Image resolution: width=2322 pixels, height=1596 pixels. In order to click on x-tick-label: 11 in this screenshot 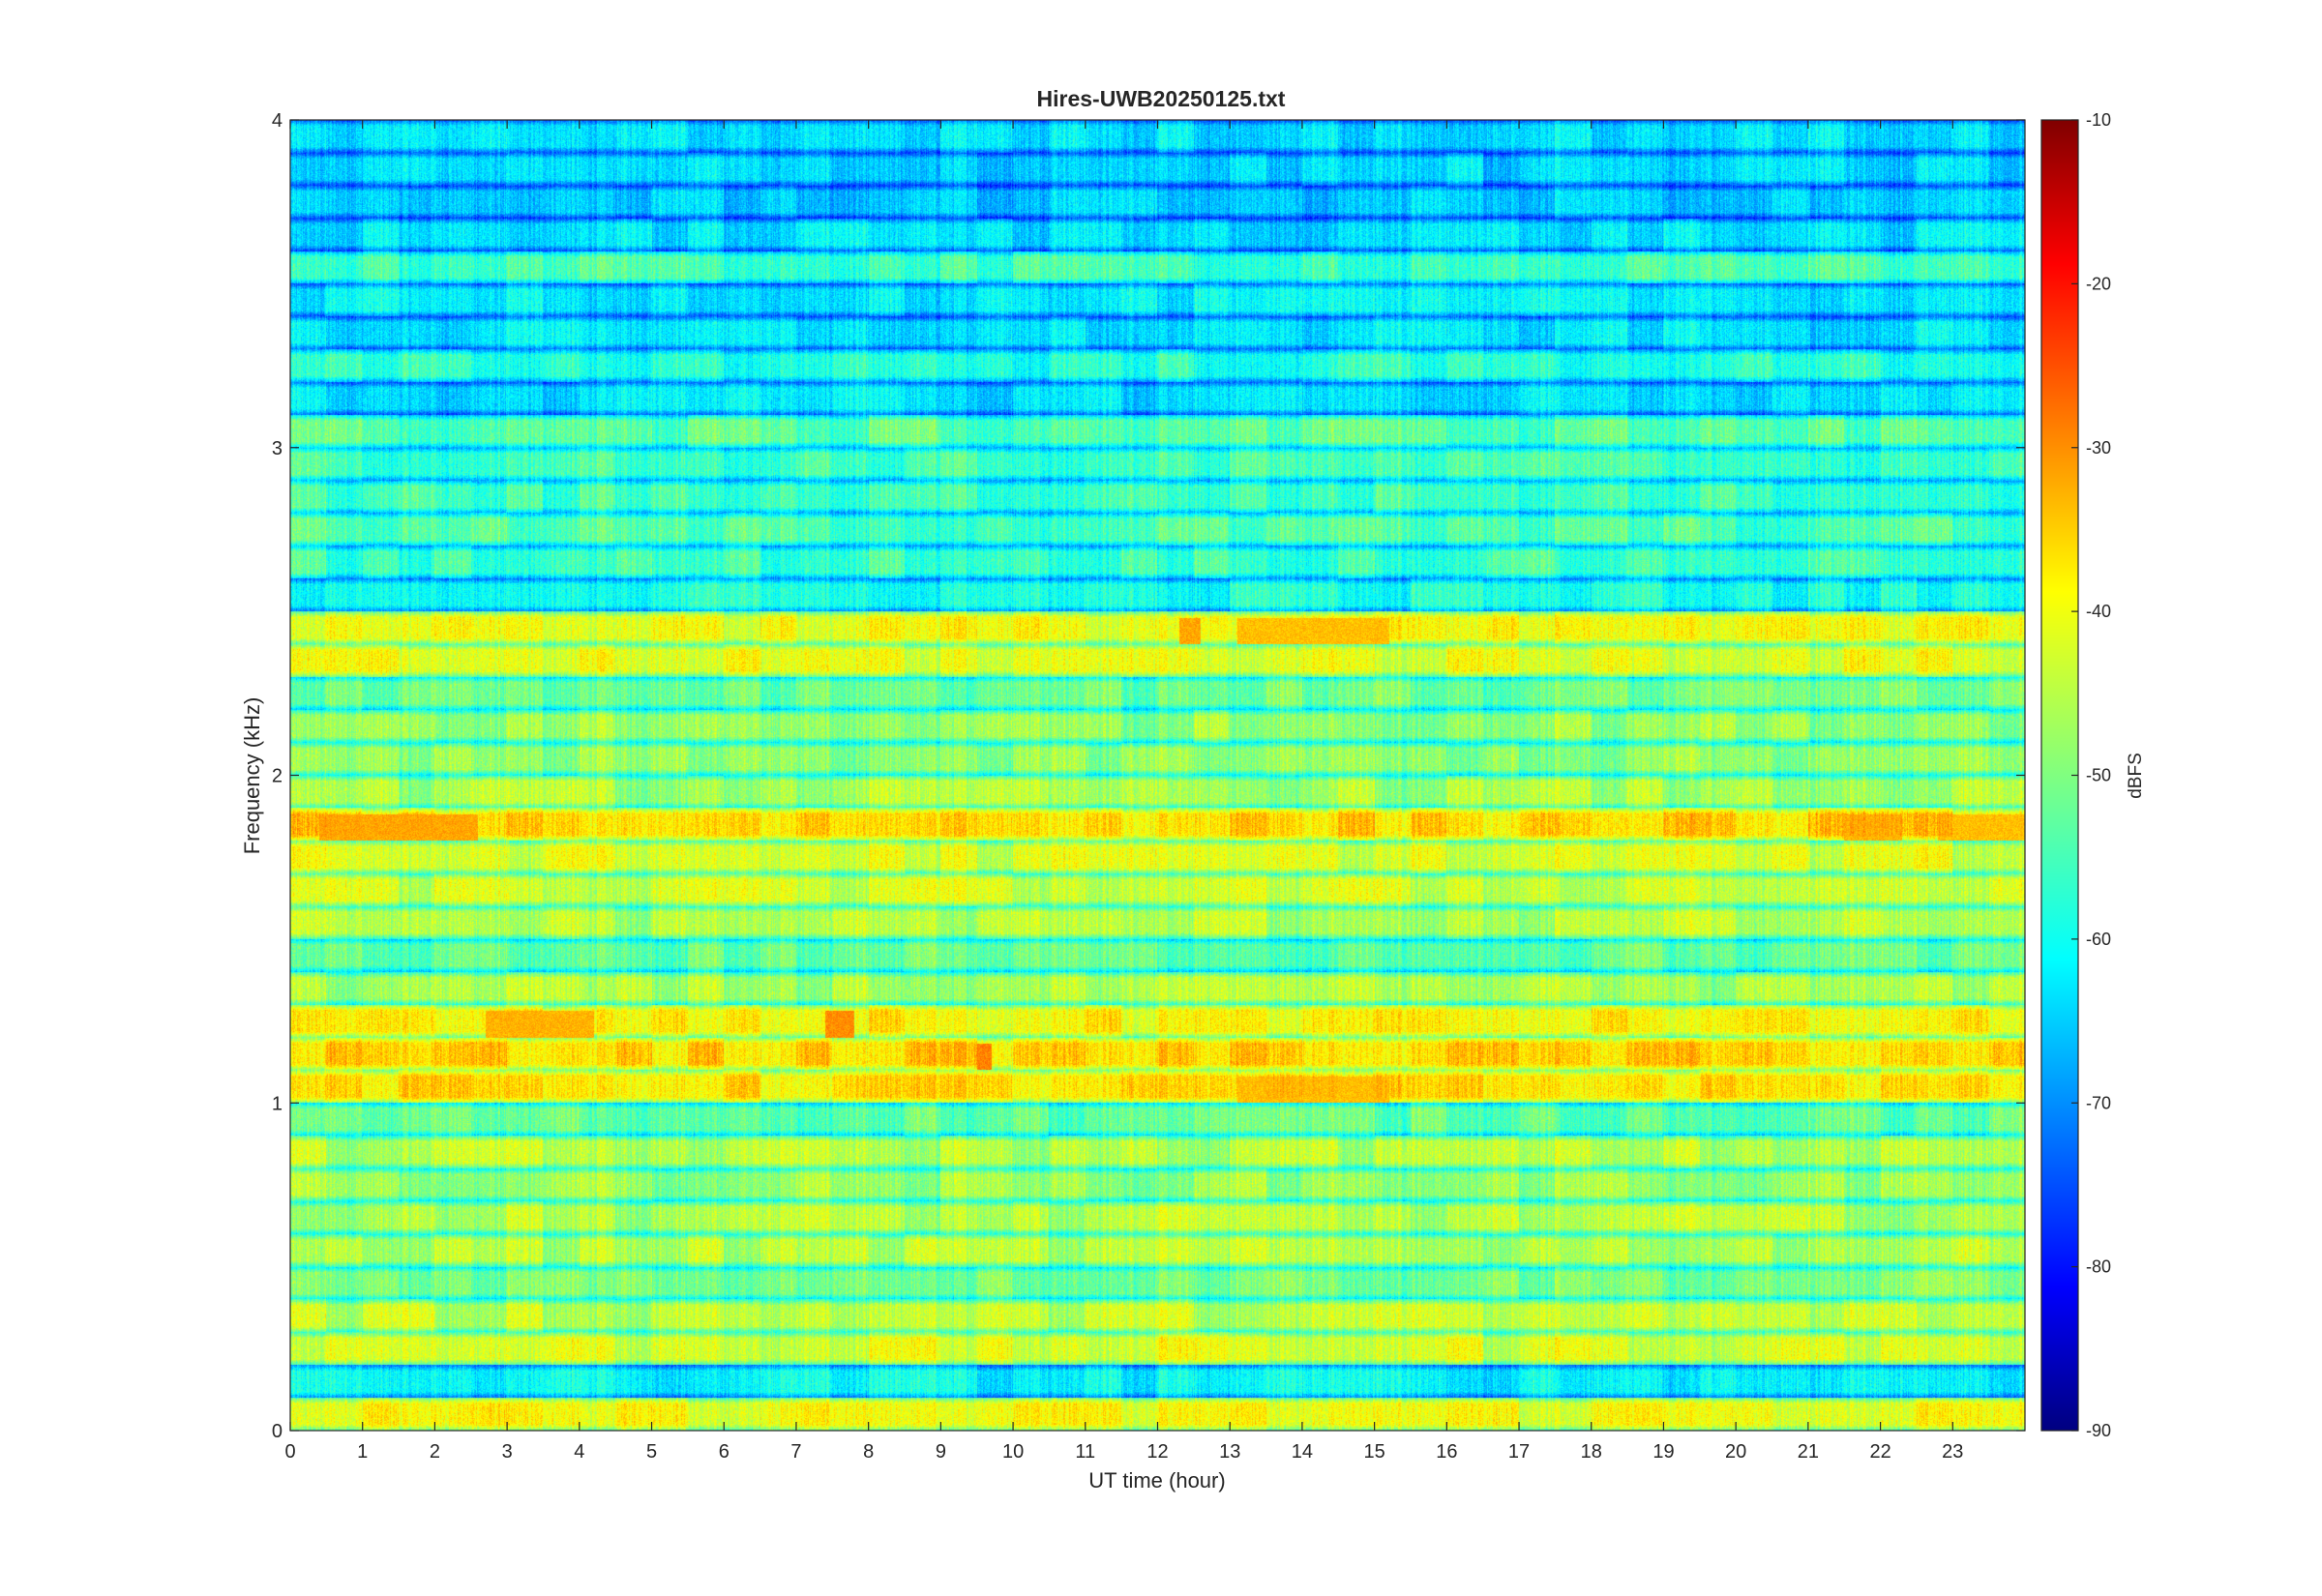, I will do `click(1085, 1452)`.